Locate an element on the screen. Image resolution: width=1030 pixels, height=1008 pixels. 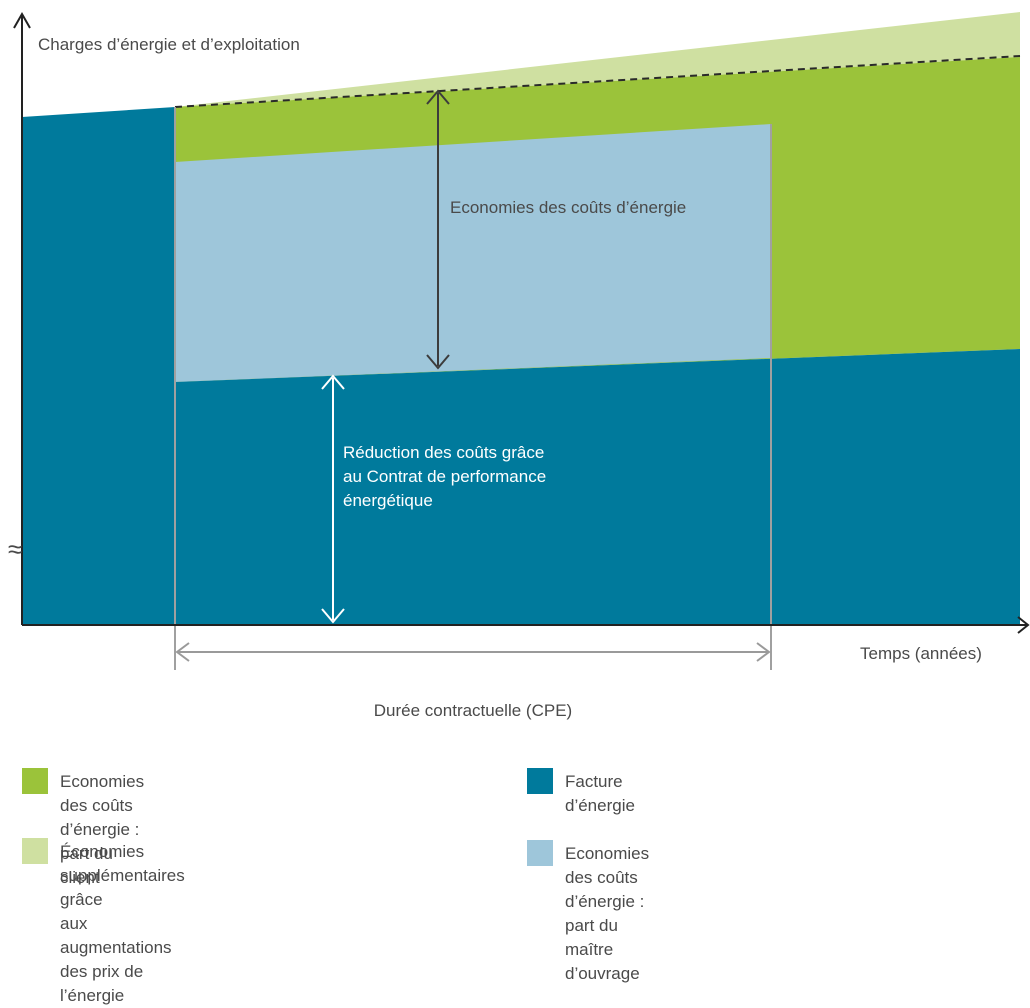
owner-share-swatch is located at coordinates (540, 853).